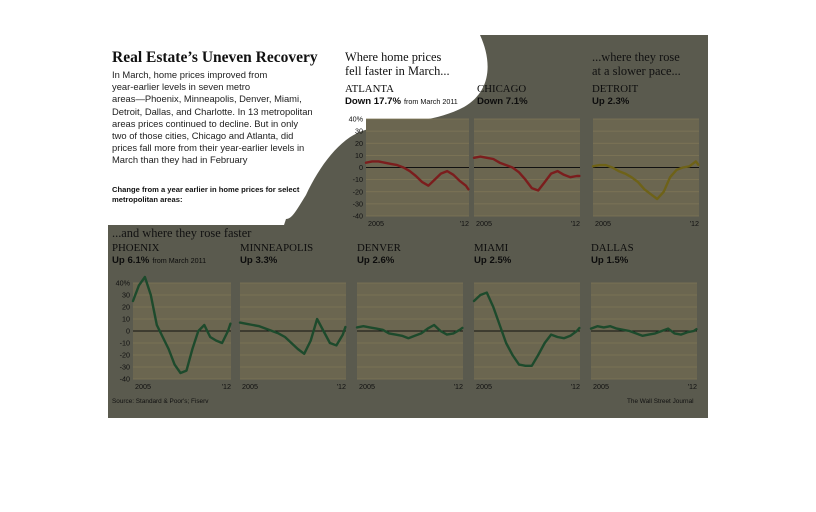 The image size is (816, 512). Describe the element at coordinates (190, 74) in the screenshot. I see `intro-line: In March, home prices improved from` at that location.